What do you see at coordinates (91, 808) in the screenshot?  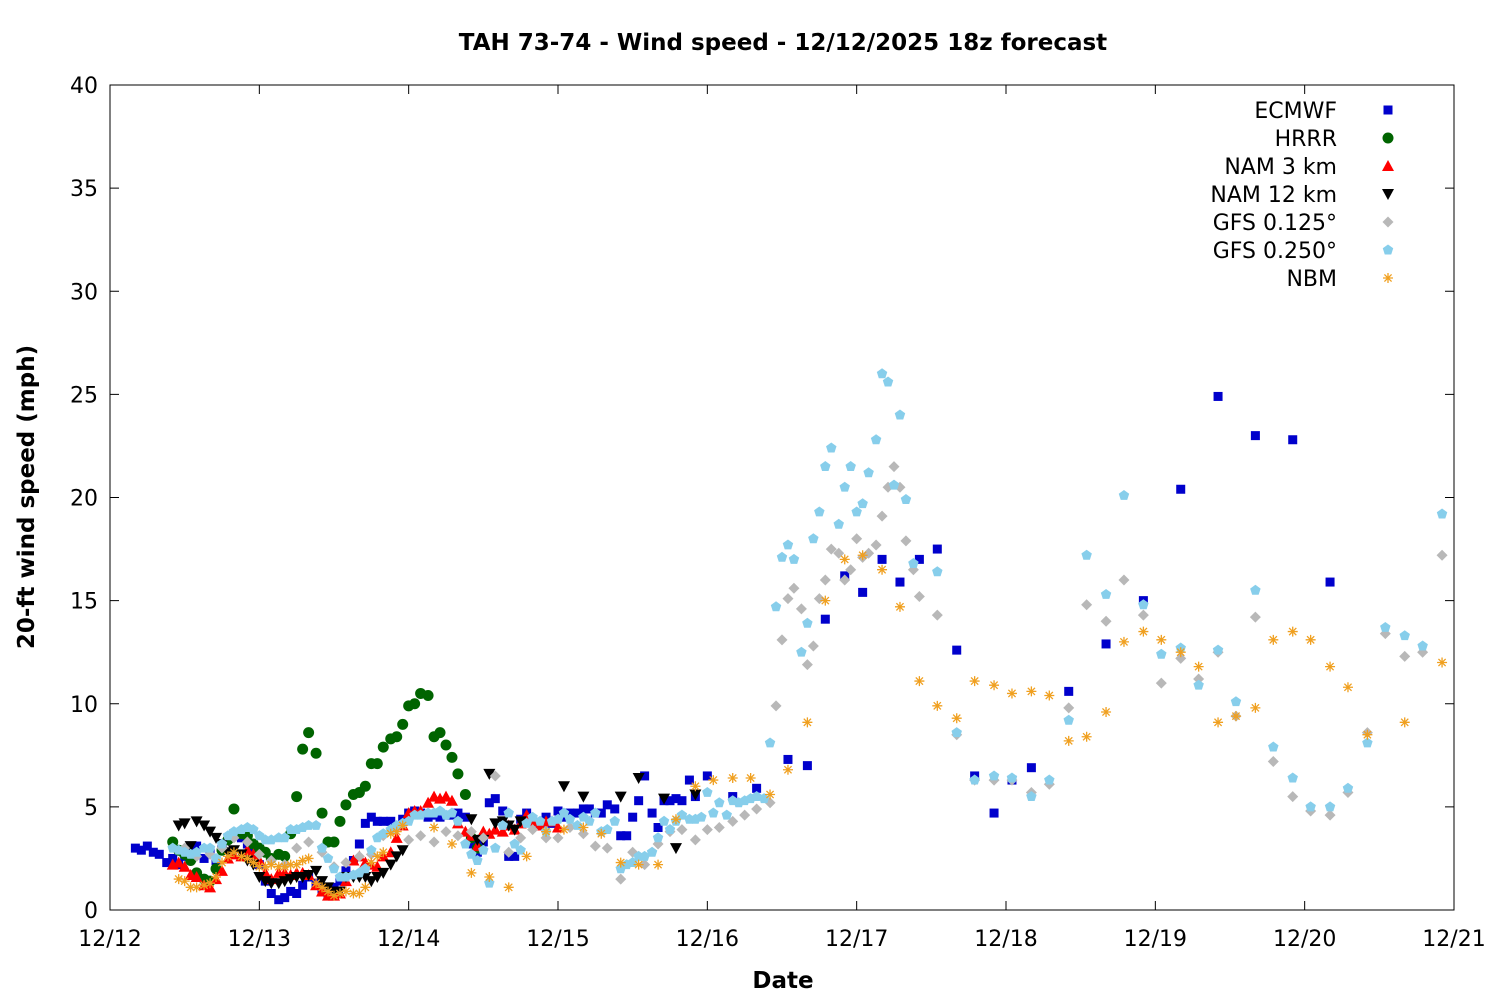 I see `y-tick-label: 5` at bounding box center [91, 808].